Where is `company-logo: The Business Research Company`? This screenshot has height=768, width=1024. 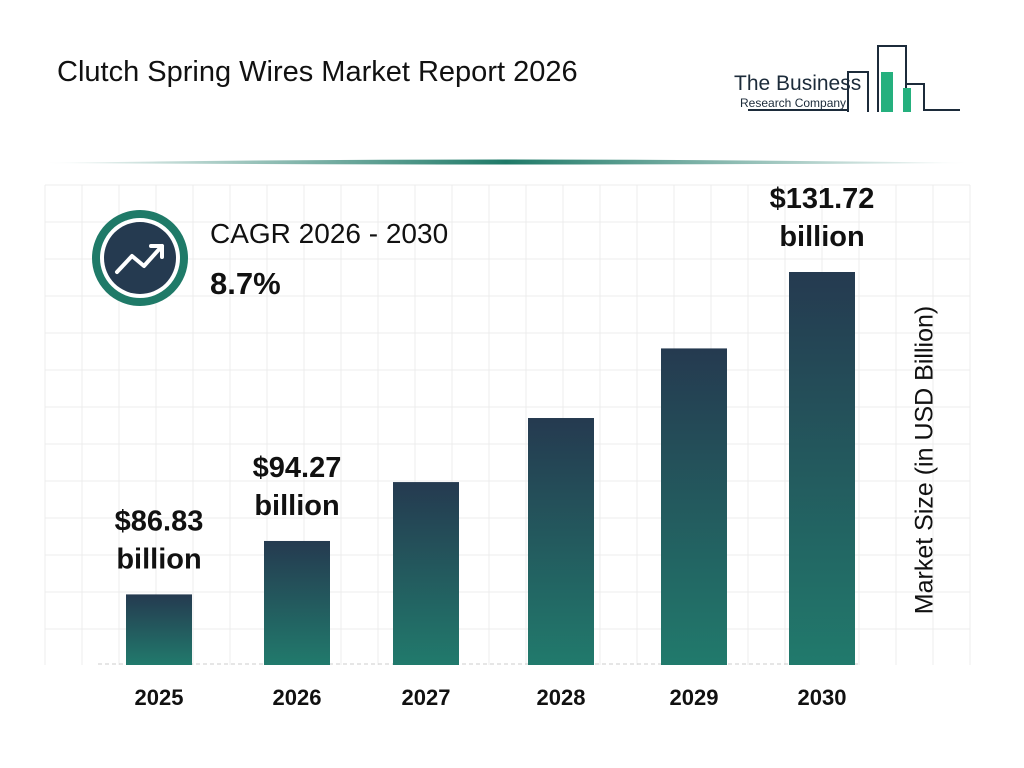
company-logo: The Business Research Company is located at coordinates (846, 80).